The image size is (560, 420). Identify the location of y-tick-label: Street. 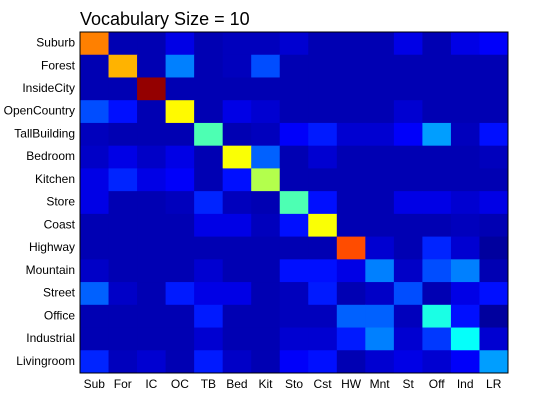
(59, 293).